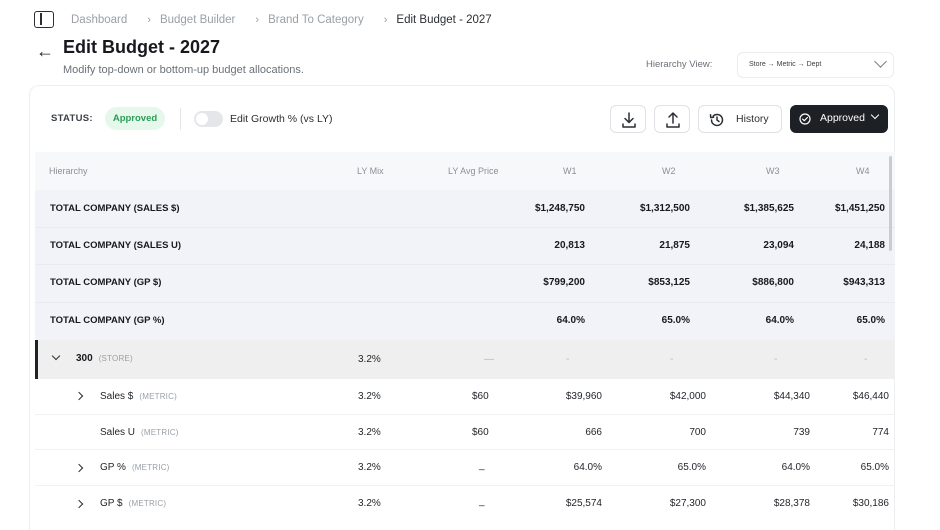  I want to click on history-icon, so click(716, 120).